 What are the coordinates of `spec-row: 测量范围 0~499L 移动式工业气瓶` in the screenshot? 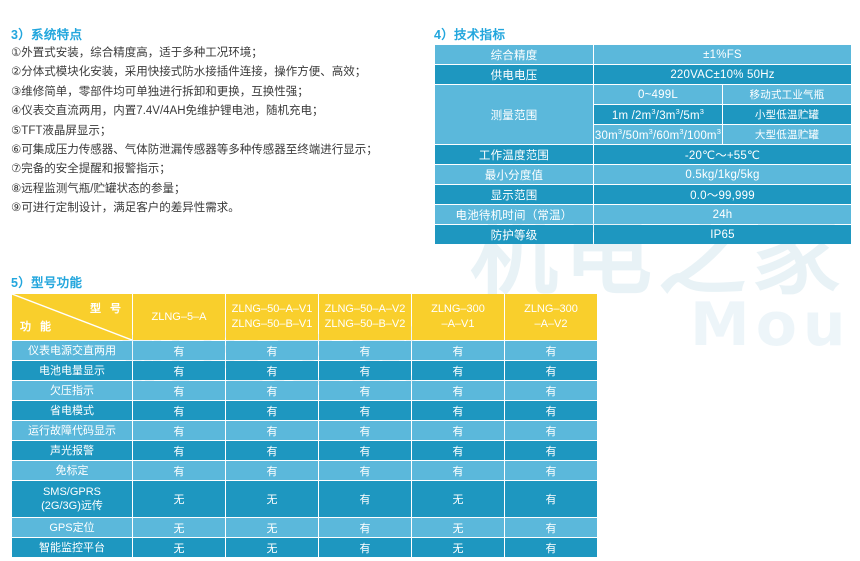 It's located at (643, 114).